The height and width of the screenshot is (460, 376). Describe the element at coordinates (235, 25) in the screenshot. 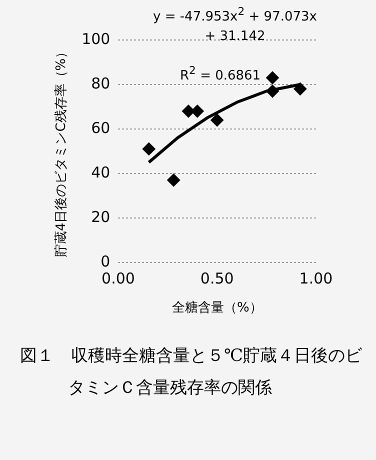

I see `annotation: y = -47.953x$^{2}$ + 97.073x + 31.142` at that location.